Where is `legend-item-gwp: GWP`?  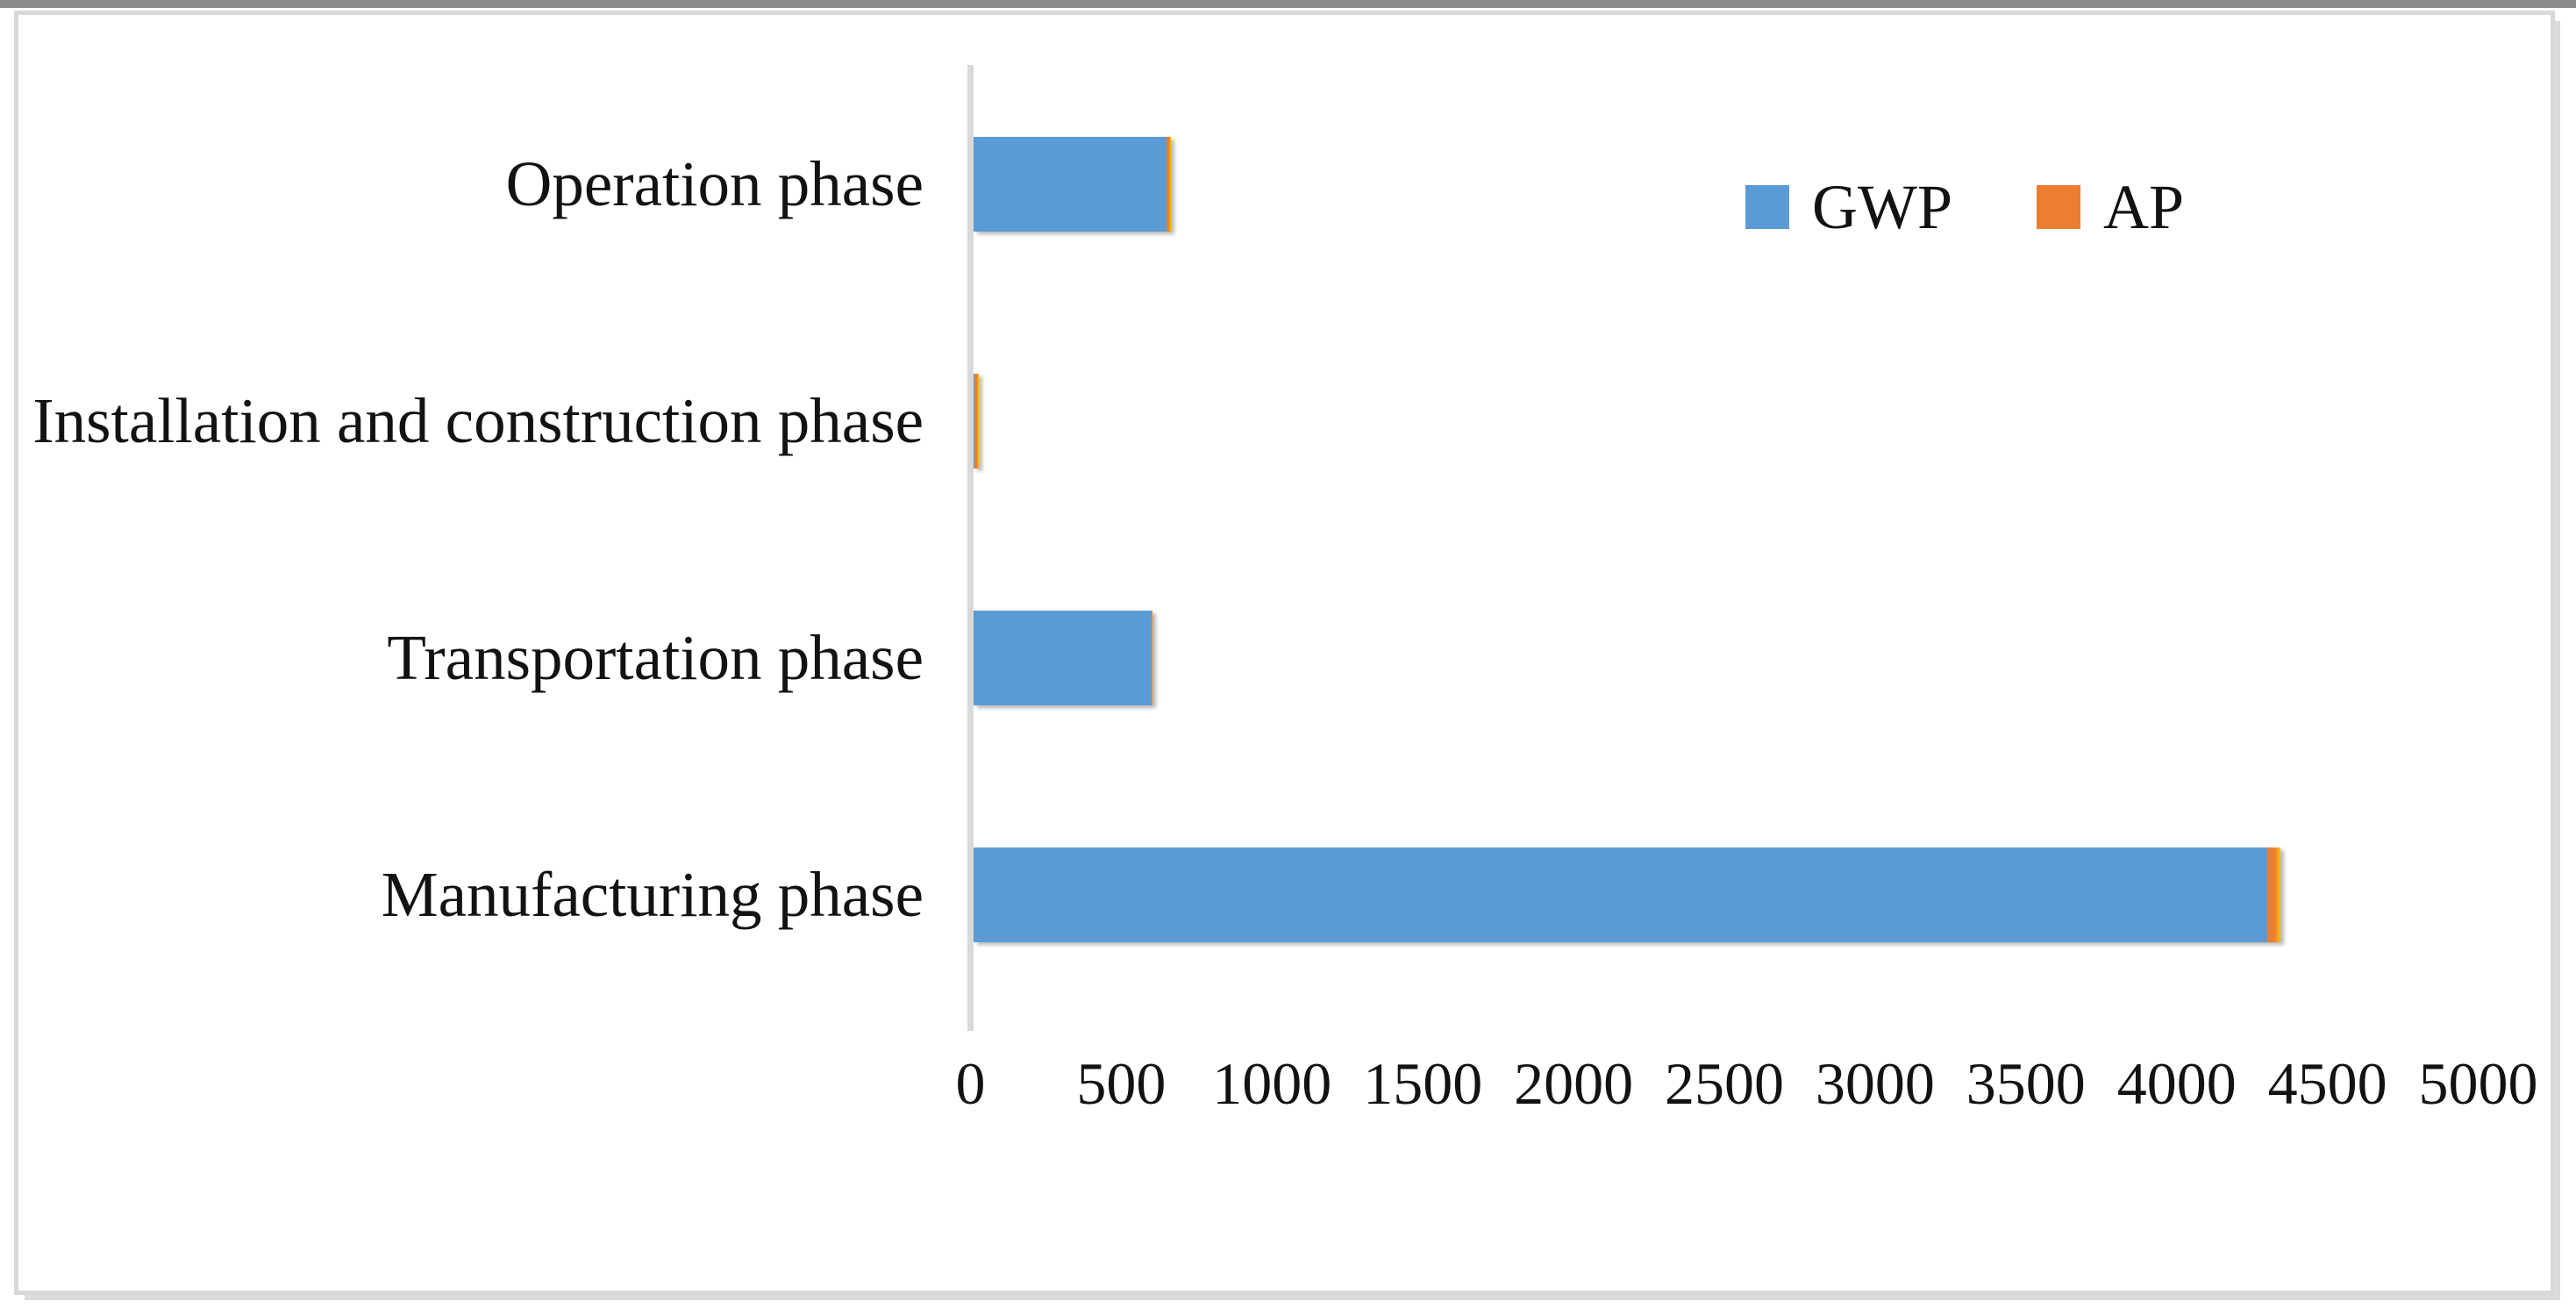 legend-item-gwp: GWP is located at coordinates (1849, 207).